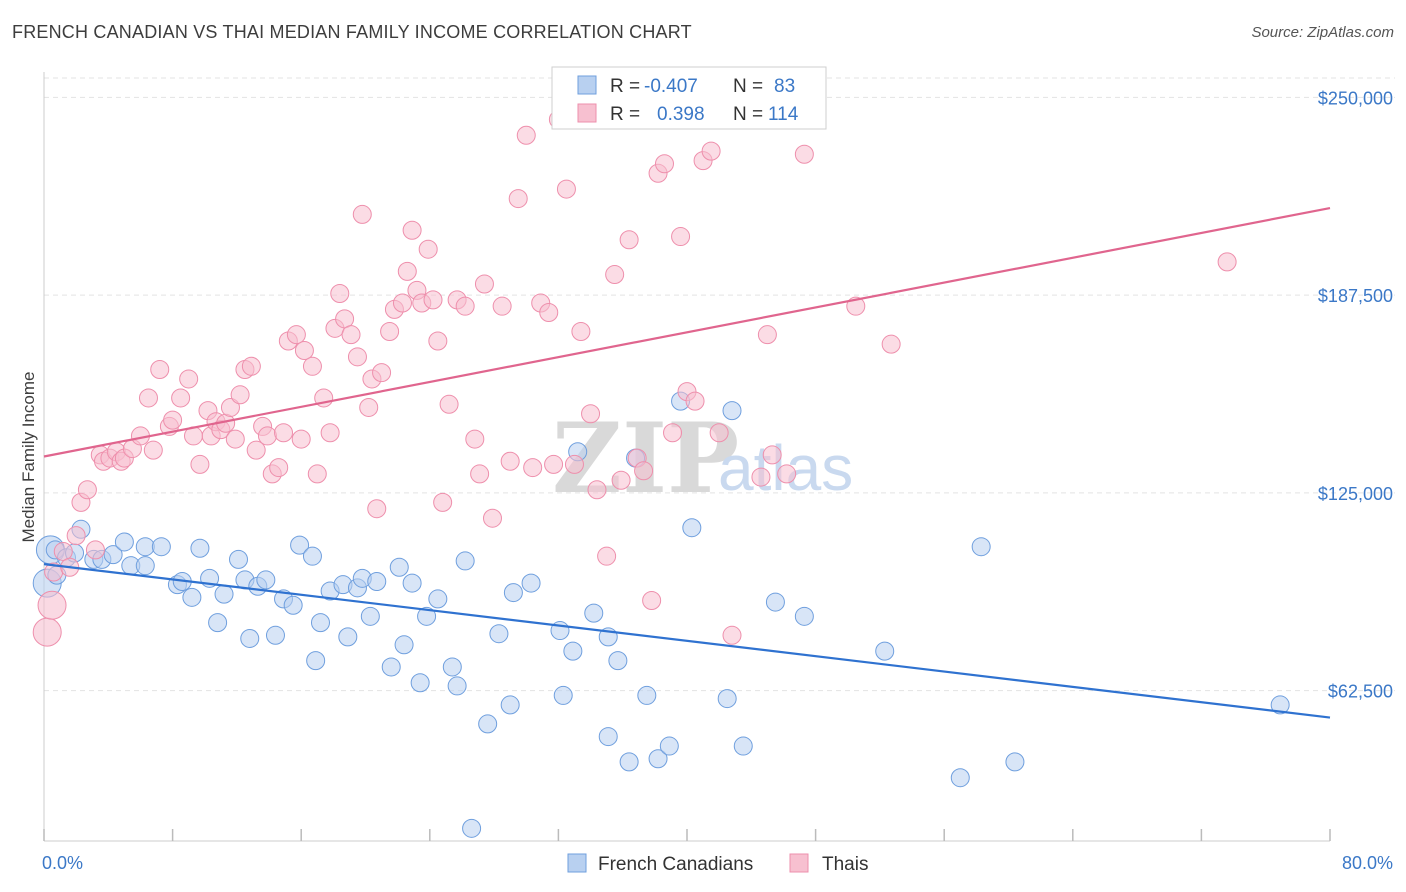  Describe the element at coordinates (784, 86) in the screenshot. I see `legend-n-value-blue: 83` at that location.